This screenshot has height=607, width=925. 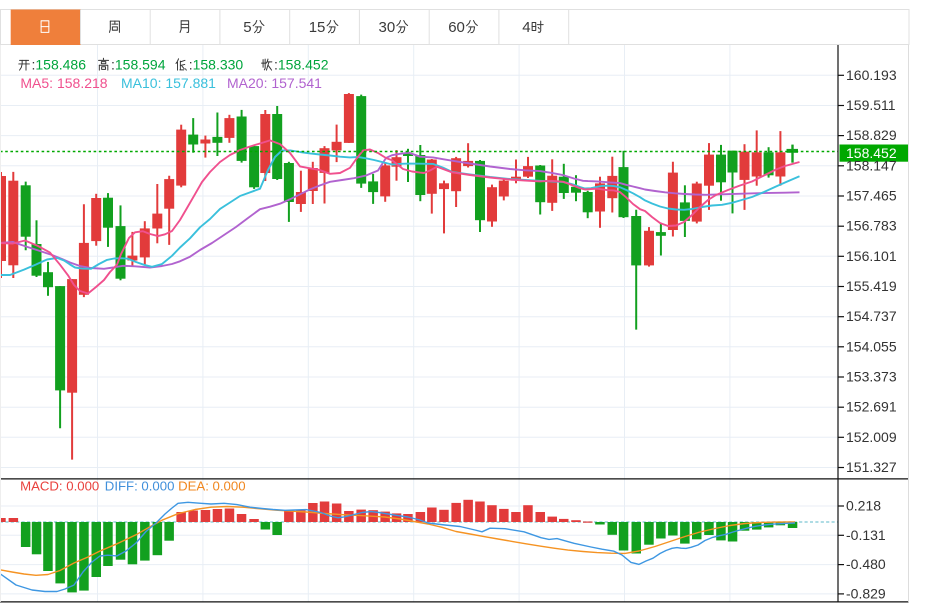 What do you see at coordinates (59, 486) in the screenshot?
I see `svg-text: MACD: 0.000` at bounding box center [59, 486].